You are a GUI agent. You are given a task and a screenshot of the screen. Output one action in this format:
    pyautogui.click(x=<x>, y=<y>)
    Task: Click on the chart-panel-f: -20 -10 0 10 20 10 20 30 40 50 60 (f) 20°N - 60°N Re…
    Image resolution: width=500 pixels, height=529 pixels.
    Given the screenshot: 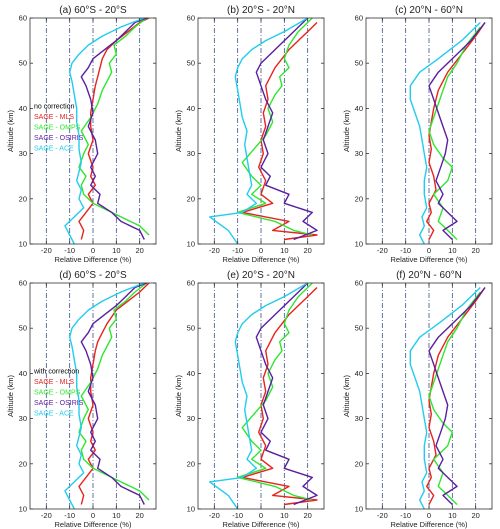 What is the action you would take?
    pyautogui.click(x=417, y=399)
    